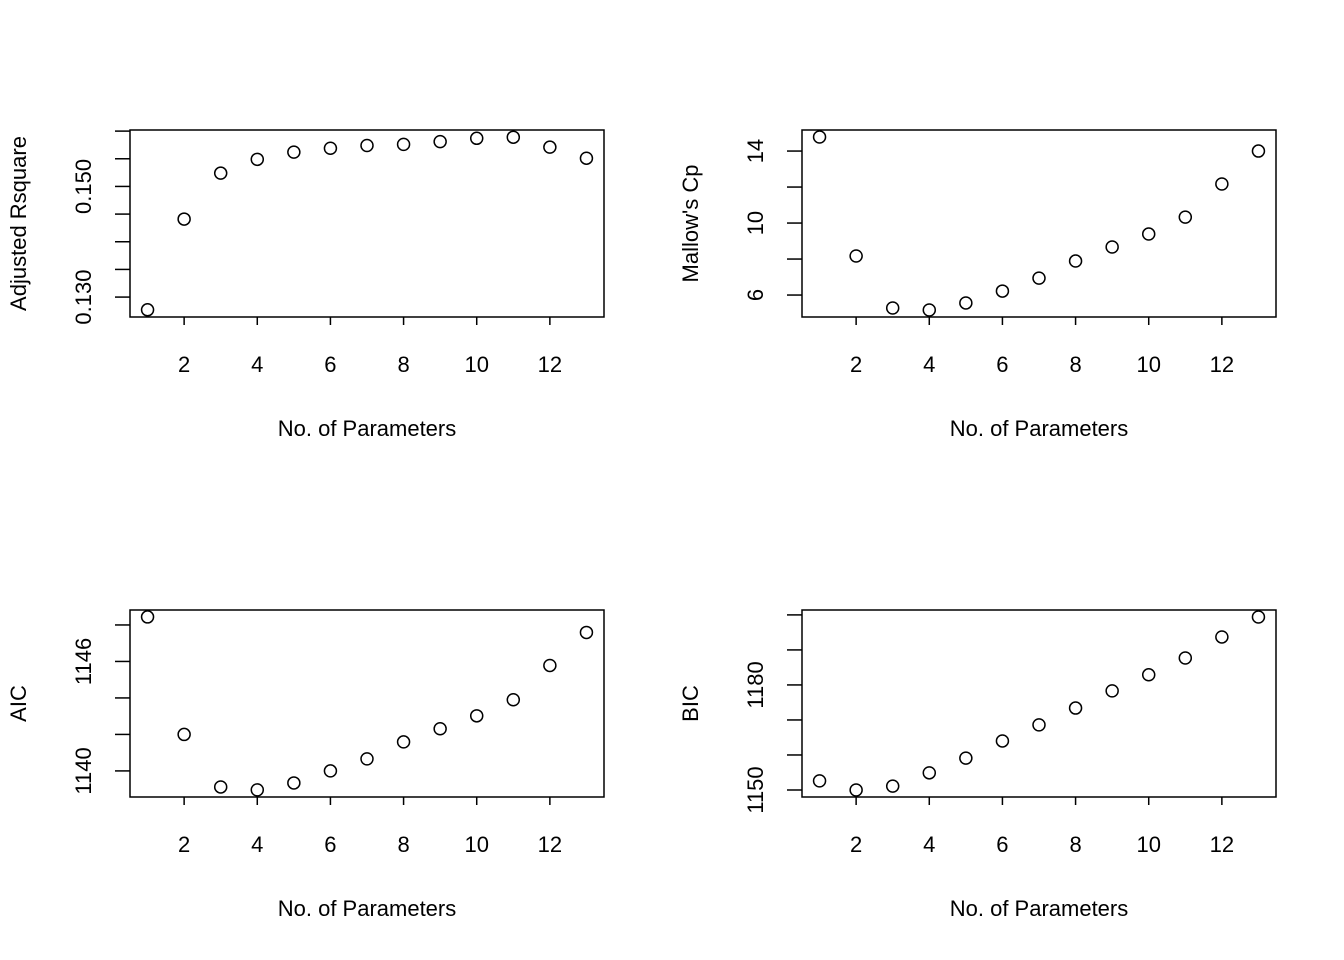  What do you see at coordinates (83, 770) in the screenshot?
I see `y-tick-label: 1140` at bounding box center [83, 770].